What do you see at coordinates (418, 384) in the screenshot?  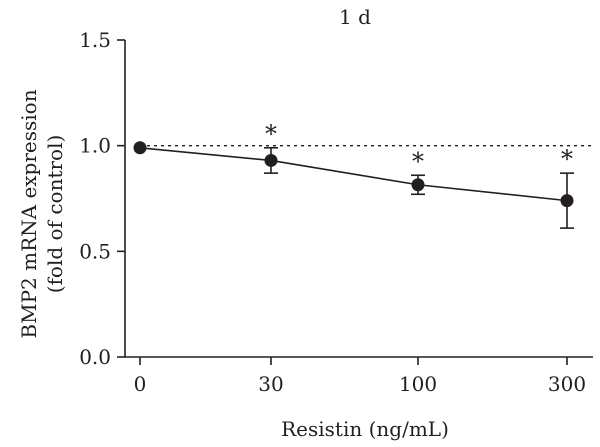 I see `x-tick-label: 100` at bounding box center [418, 384].